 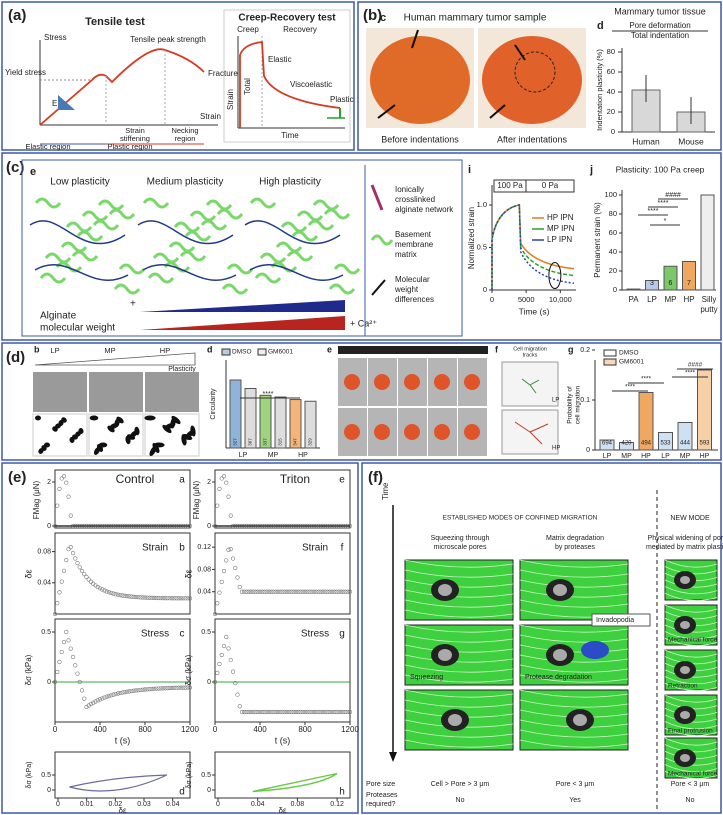 What do you see at coordinates (28, 573) in the screenshot?
I see `label: δε` at bounding box center [28, 573].